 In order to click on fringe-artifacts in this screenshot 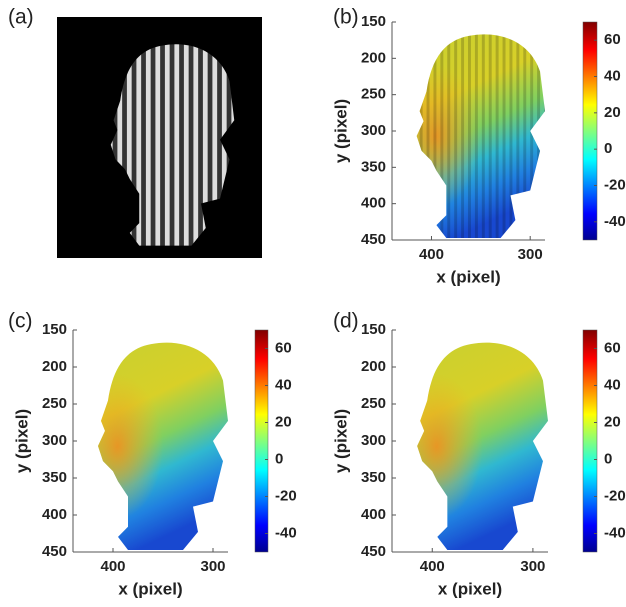, I will do `click(480, 136)`.